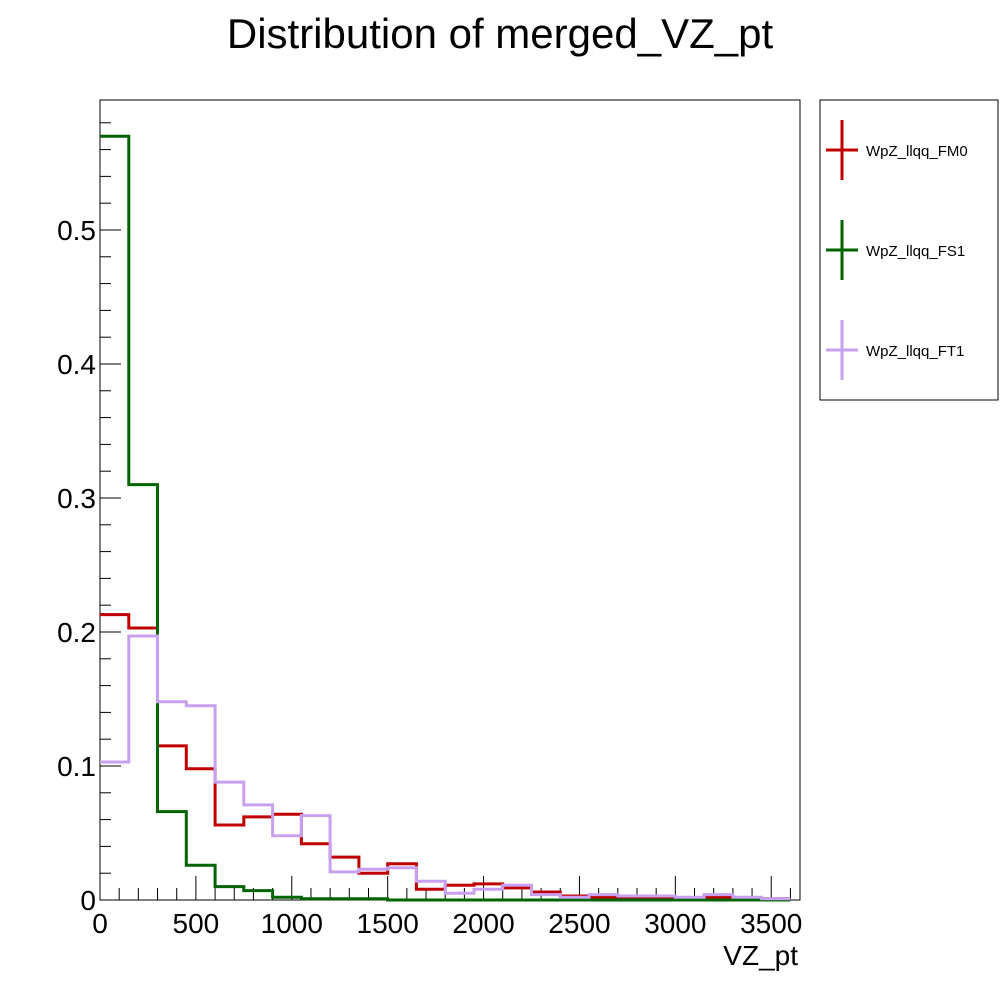  What do you see at coordinates (915, 251) in the screenshot?
I see `legend-label: WpZ_llqq_FS1` at bounding box center [915, 251].